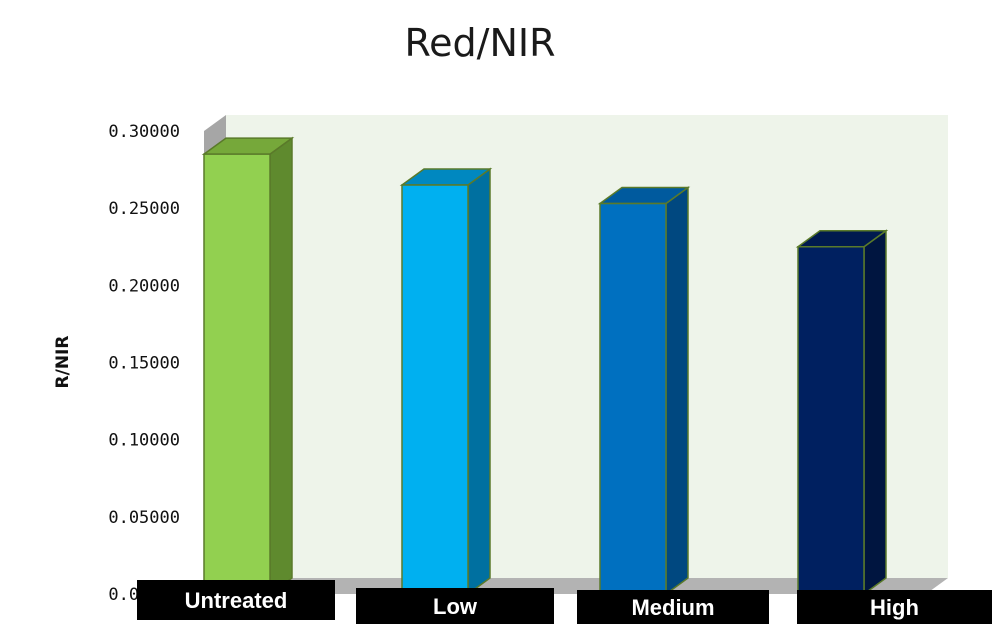 The width and height of the screenshot is (992, 624). I want to click on bar-medium, so click(644, 391).